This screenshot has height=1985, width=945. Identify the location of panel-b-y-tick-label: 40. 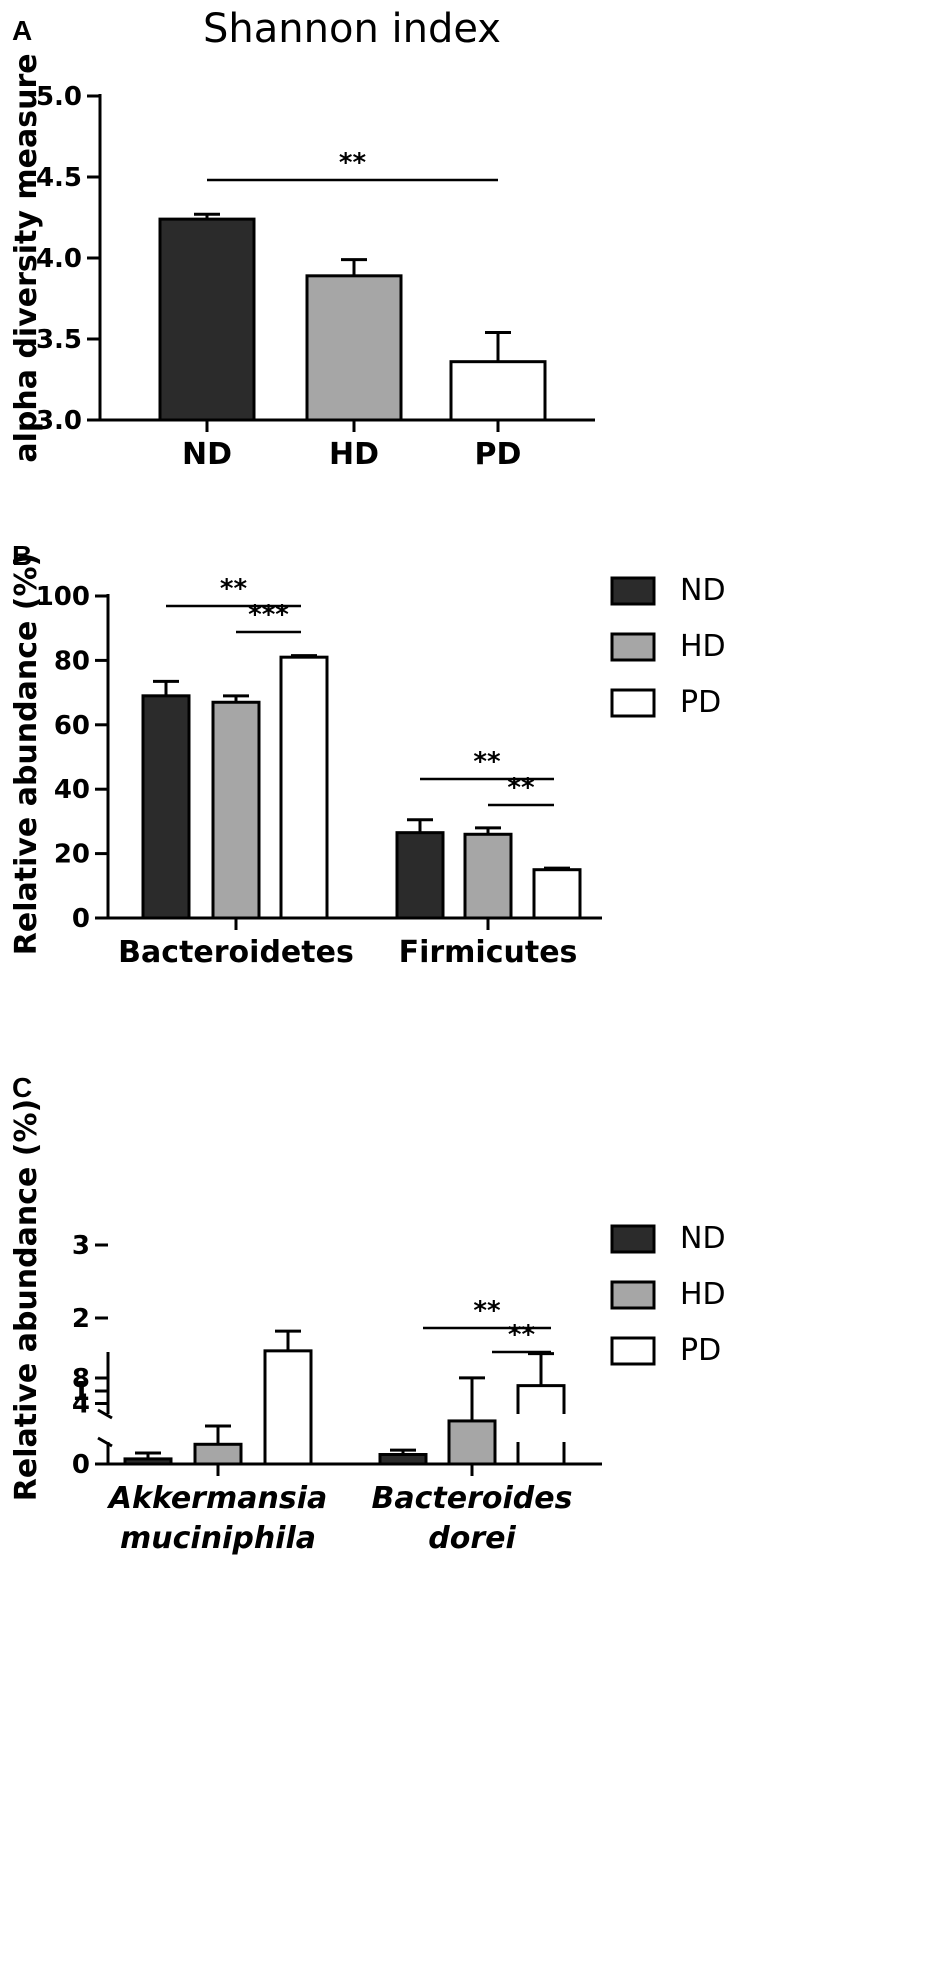
(72, 790).